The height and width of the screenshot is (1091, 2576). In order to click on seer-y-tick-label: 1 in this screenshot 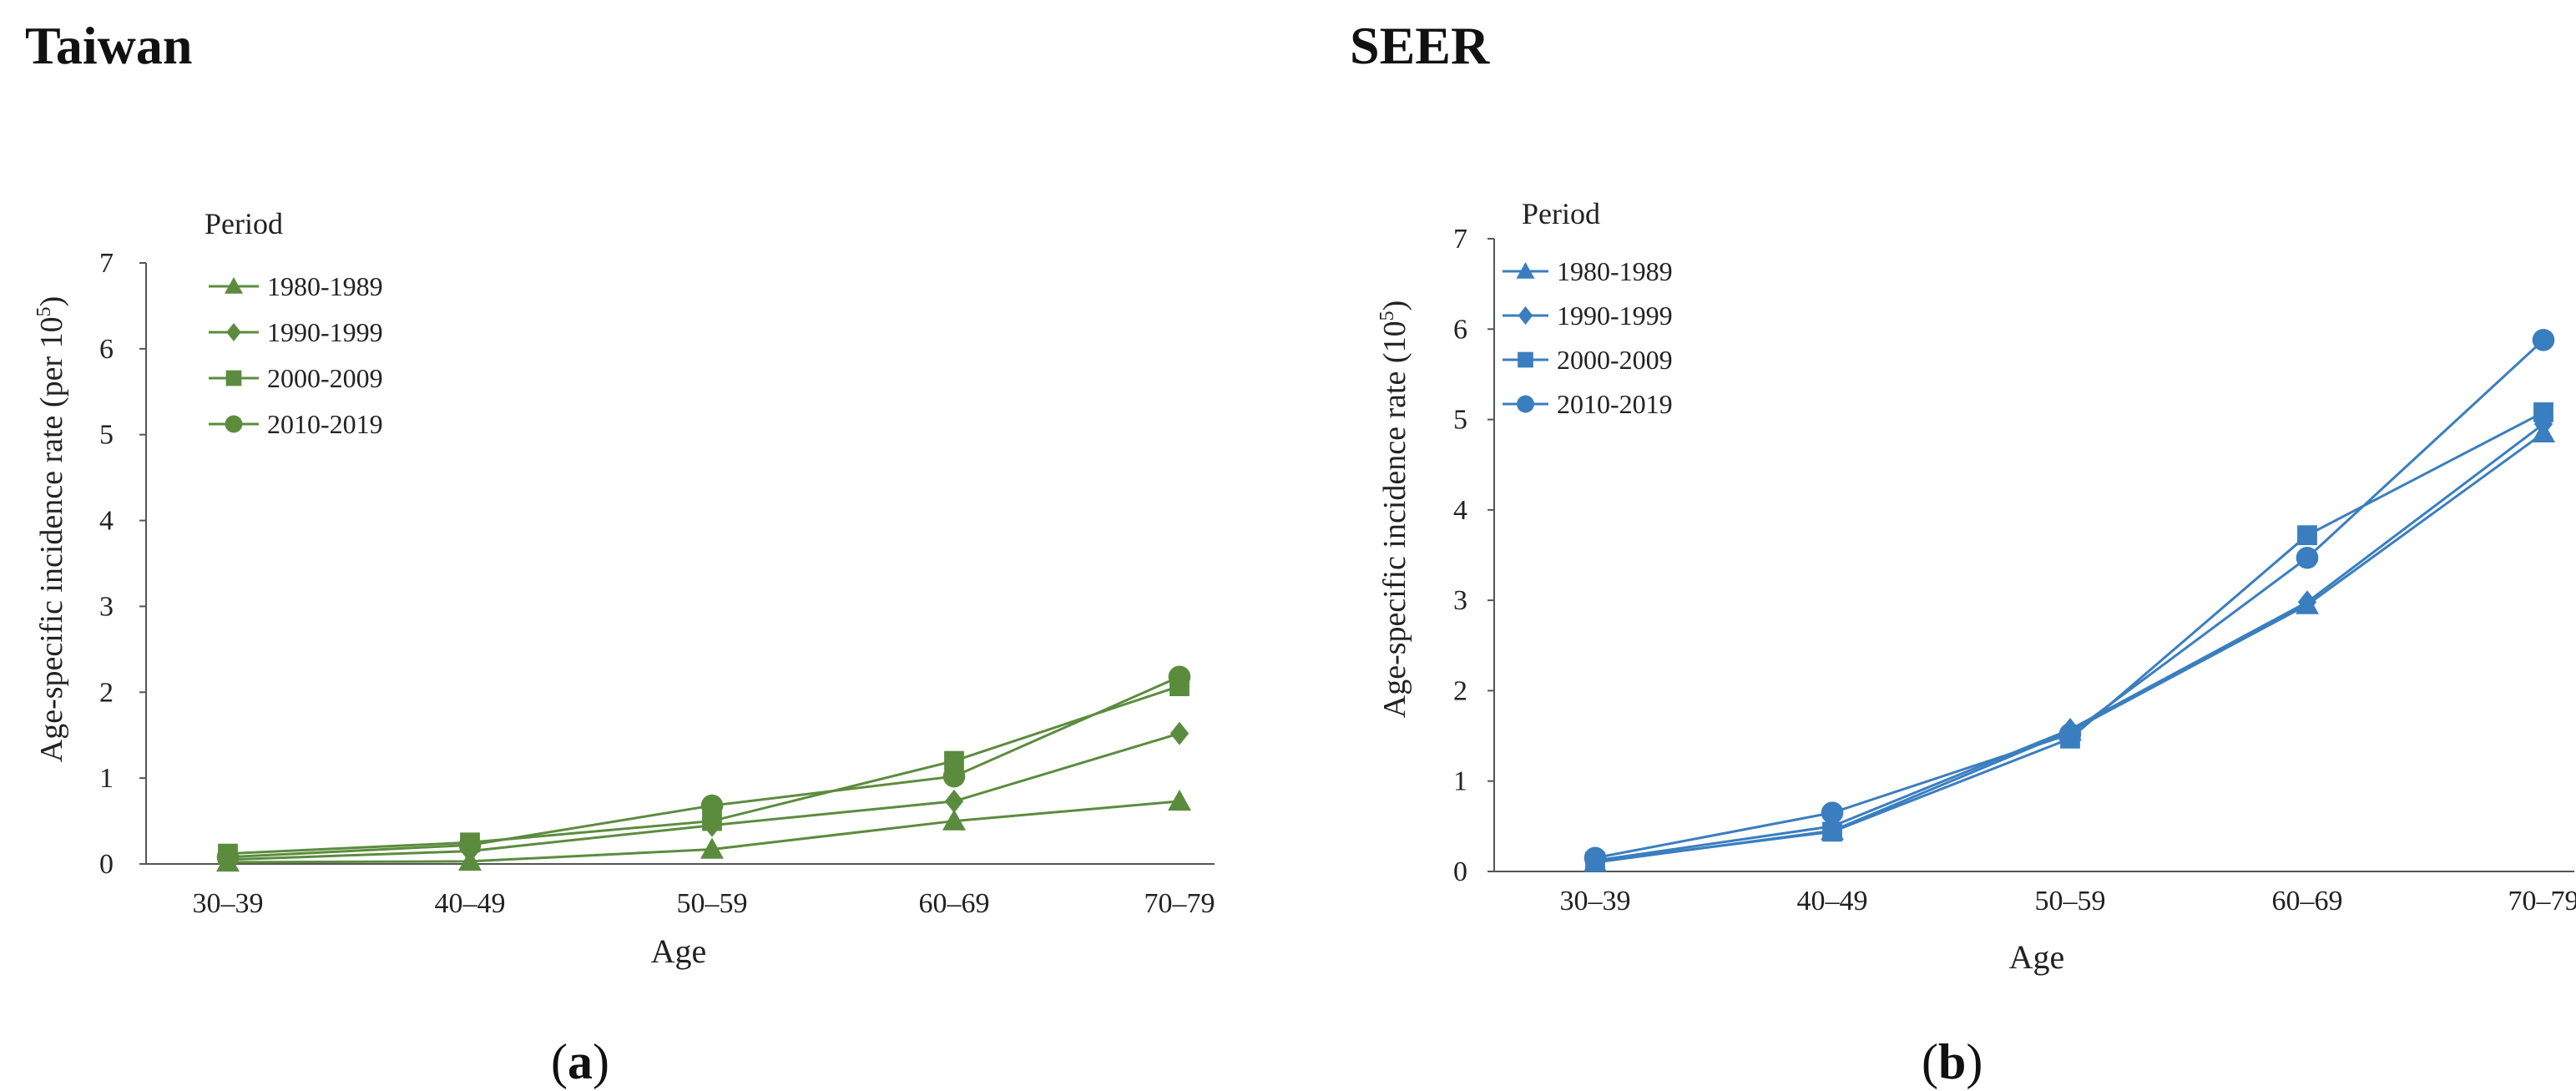, I will do `click(1460, 781)`.